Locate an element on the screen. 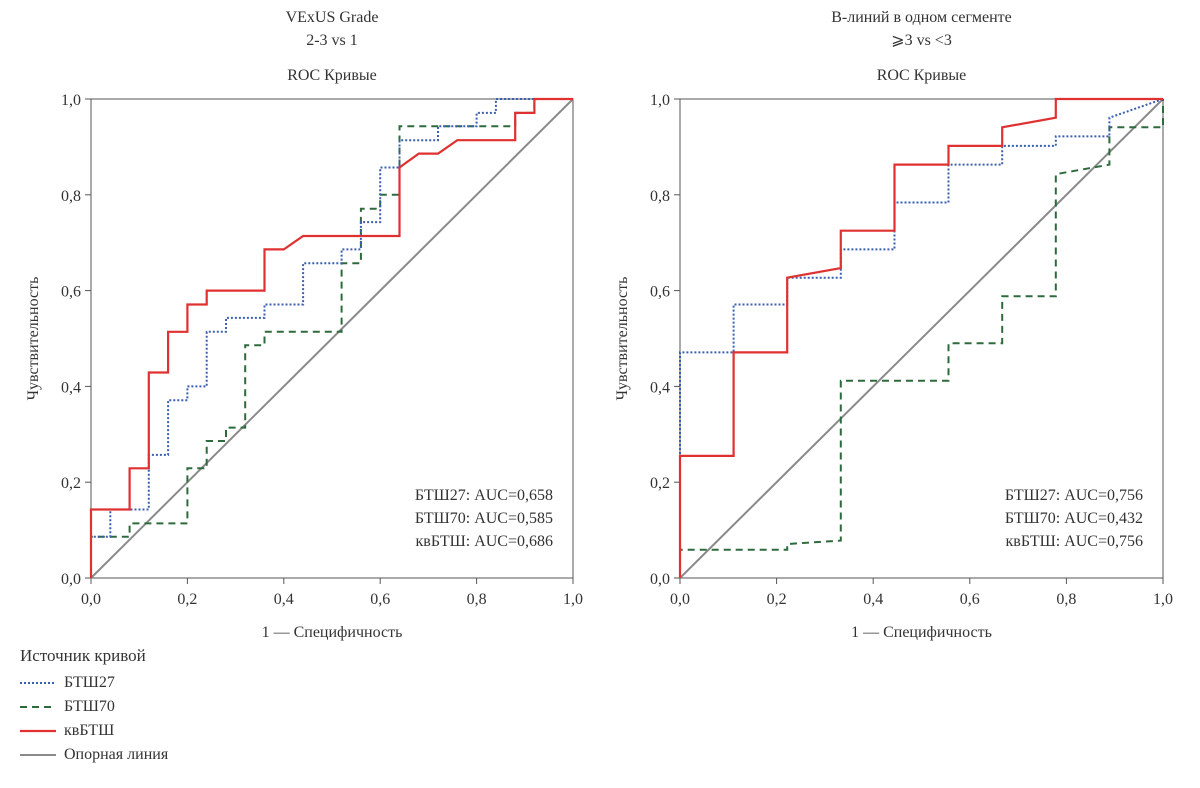  dashed-line-swatch-icon is located at coordinates (38, 707).